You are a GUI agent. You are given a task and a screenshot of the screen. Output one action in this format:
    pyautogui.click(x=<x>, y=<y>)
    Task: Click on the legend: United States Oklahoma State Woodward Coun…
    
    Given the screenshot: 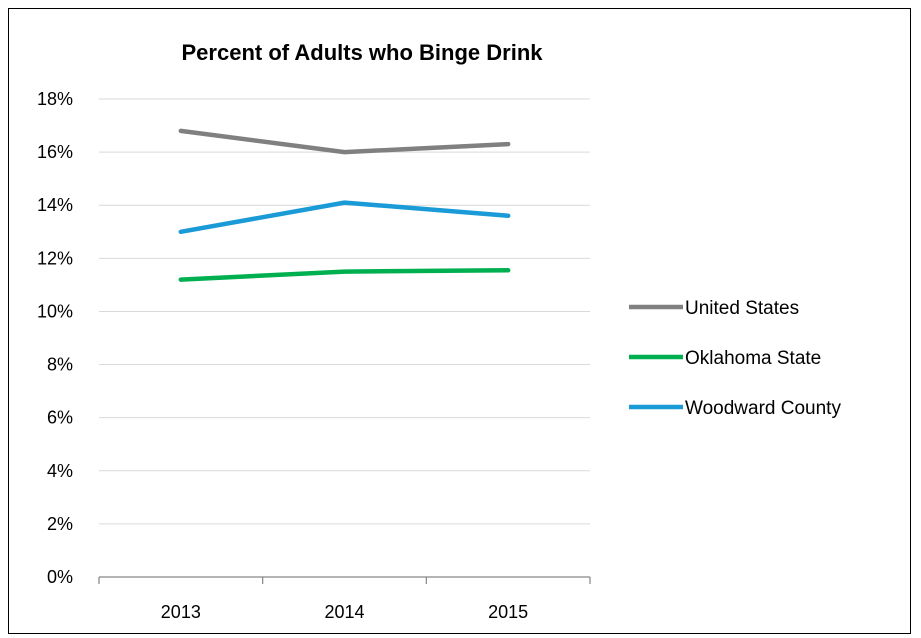 What is the action you would take?
    pyautogui.click(x=735, y=358)
    